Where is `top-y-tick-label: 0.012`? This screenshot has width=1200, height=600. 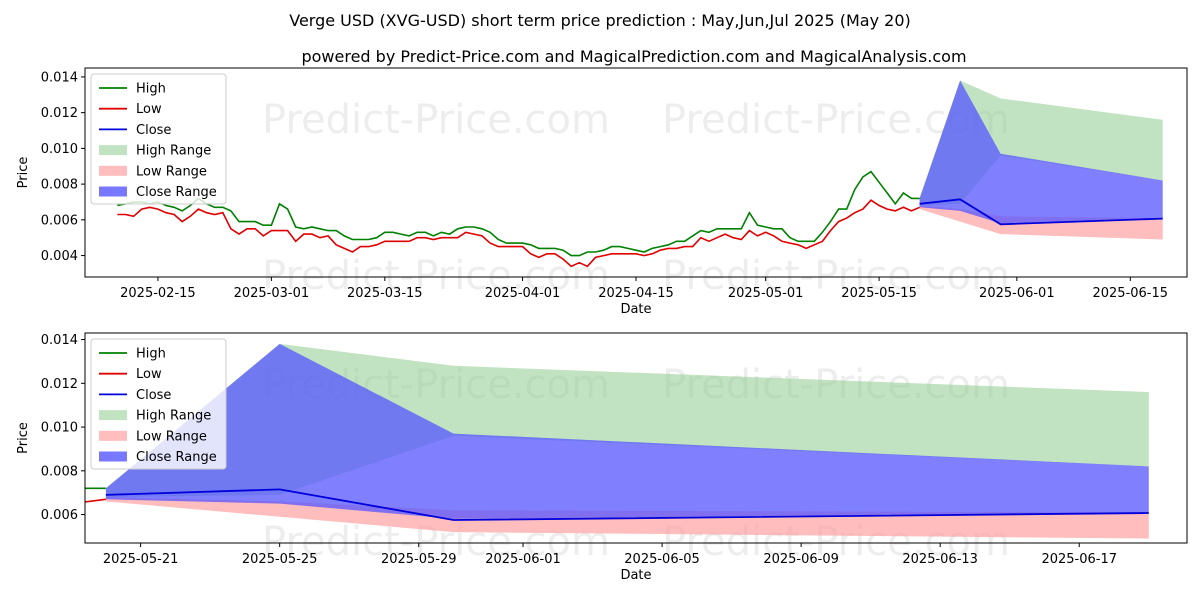
top-y-tick-label: 0.012 is located at coordinates (59, 113).